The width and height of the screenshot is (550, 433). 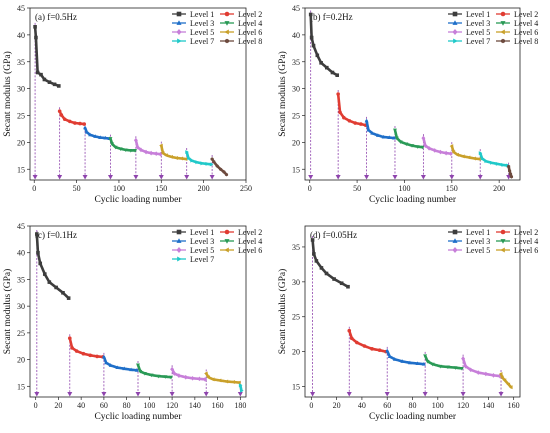 I want to click on x-tick-label: 40, so click(x=362, y=405).